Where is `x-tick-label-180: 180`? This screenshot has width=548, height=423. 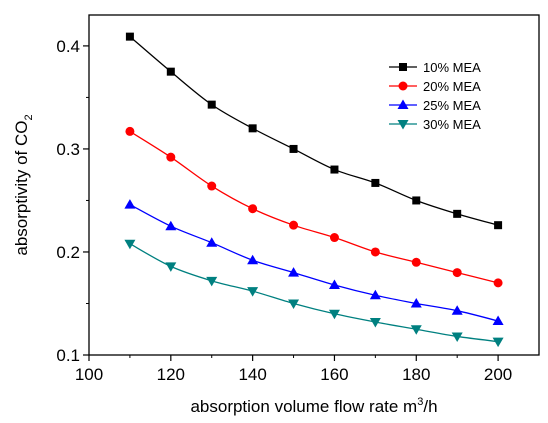
x-tick-label-180: 180 is located at coordinates (416, 374).